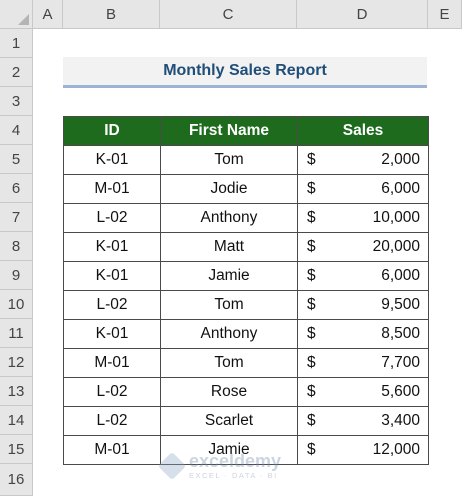 This screenshot has height=496, width=462. Describe the element at coordinates (16, 43) in the screenshot. I see `row-header-1: 1` at that location.